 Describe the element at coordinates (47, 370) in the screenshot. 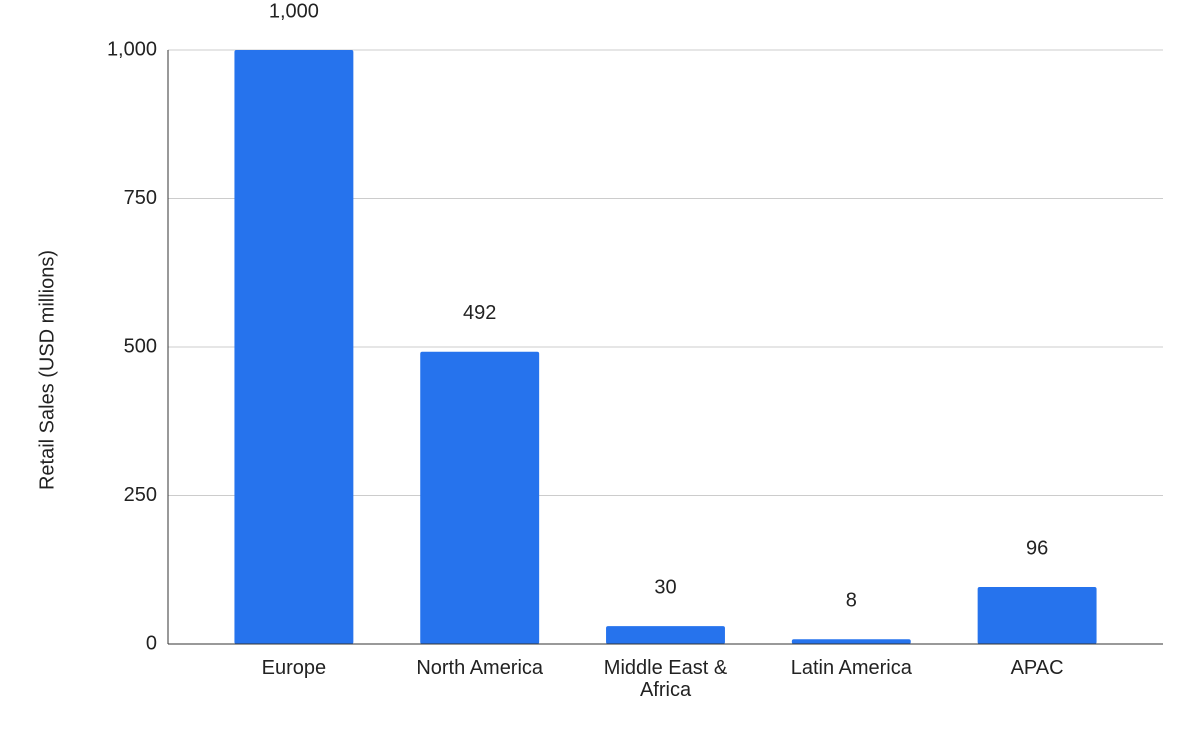

I see `y-axis-title: Retail Sales (USD millions)` at that location.